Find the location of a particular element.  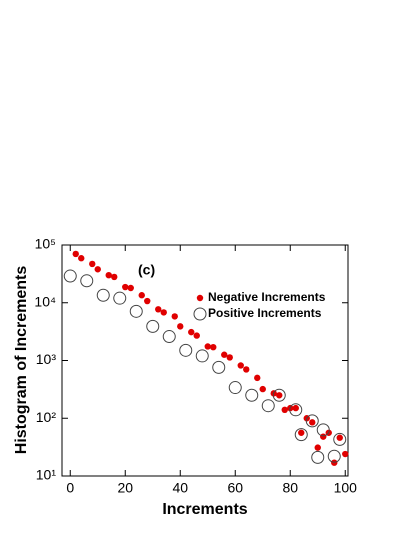

y-tick-label: 10⁴ is located at coordinates (45, 301).